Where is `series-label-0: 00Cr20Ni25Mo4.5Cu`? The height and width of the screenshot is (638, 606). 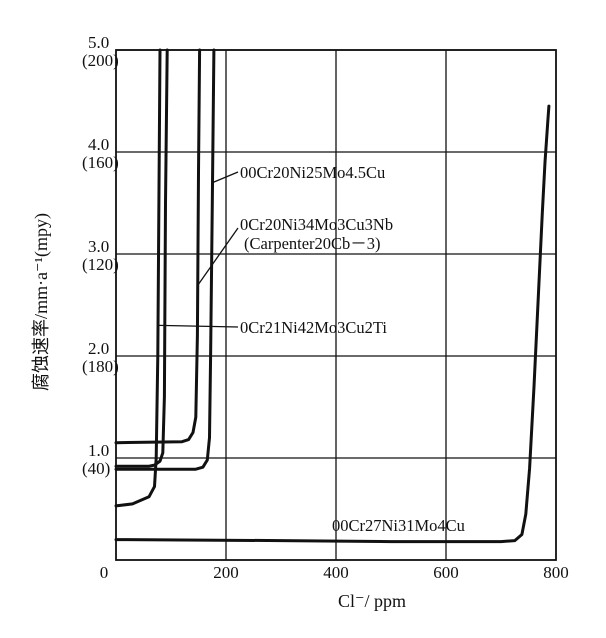 series-label-0: 00Cr20Ni25Mo4.5Cu is located at coordinates (312, 172).